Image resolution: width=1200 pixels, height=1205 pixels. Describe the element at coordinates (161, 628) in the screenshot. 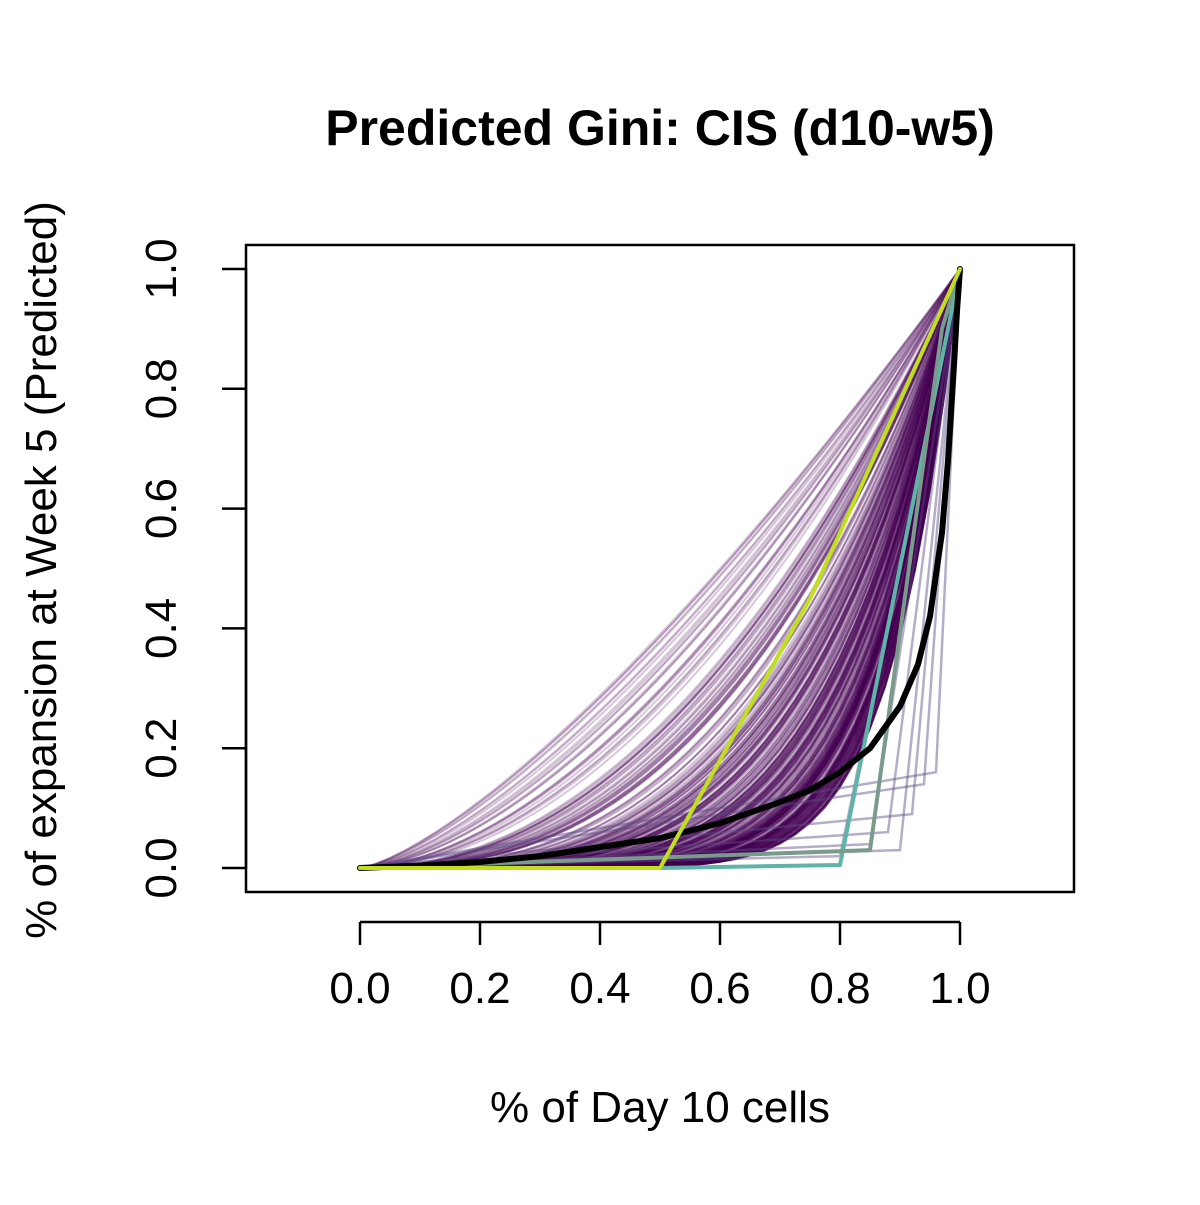

I see `y-tick-label: 0.4` at that location.